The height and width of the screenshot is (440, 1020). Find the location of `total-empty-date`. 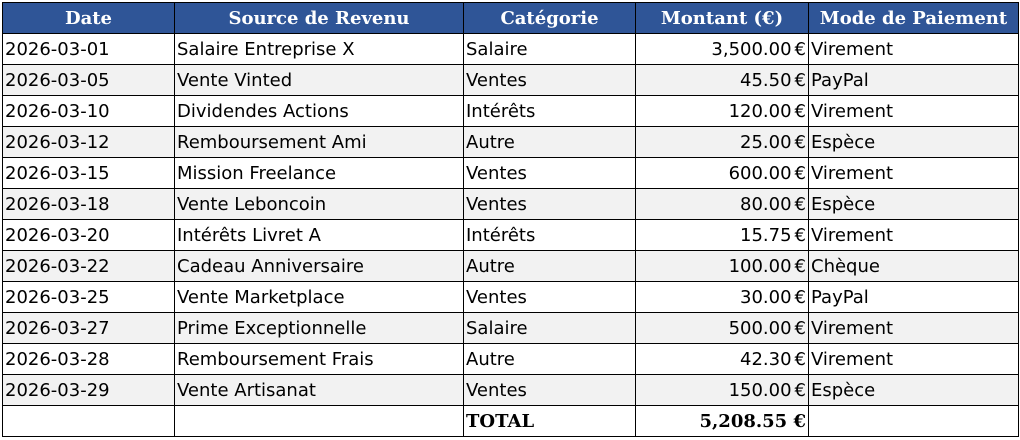

total-empty-date is located at coordinates (88, 421).